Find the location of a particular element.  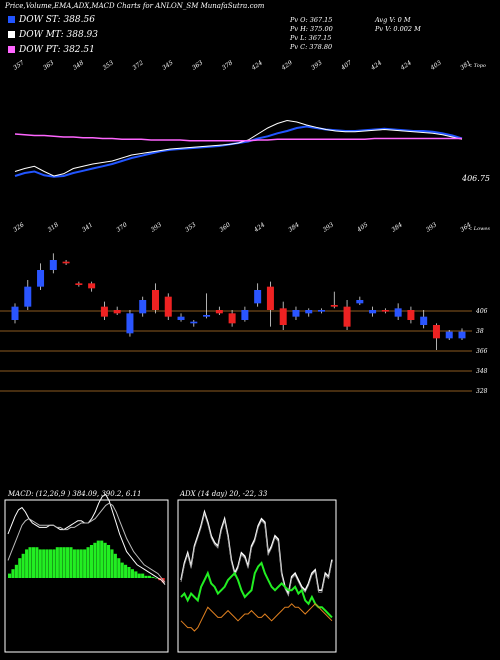

ema-top-label: 372 is located at coordinates (138, 65).